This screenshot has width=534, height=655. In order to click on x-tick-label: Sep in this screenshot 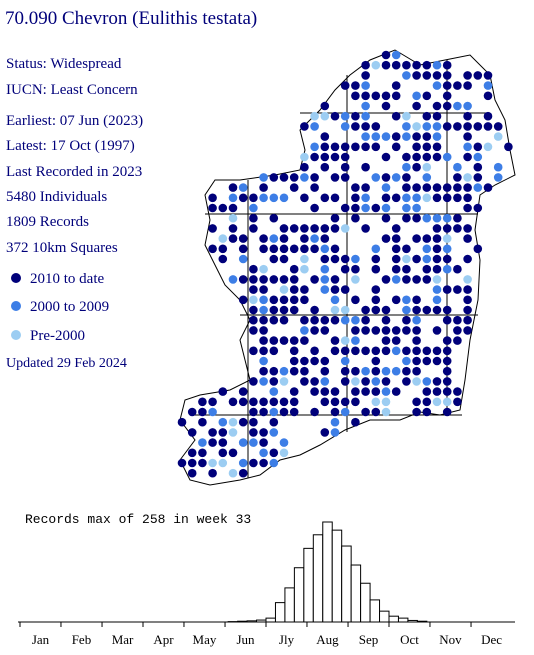, I will do `click(369, 639)`.